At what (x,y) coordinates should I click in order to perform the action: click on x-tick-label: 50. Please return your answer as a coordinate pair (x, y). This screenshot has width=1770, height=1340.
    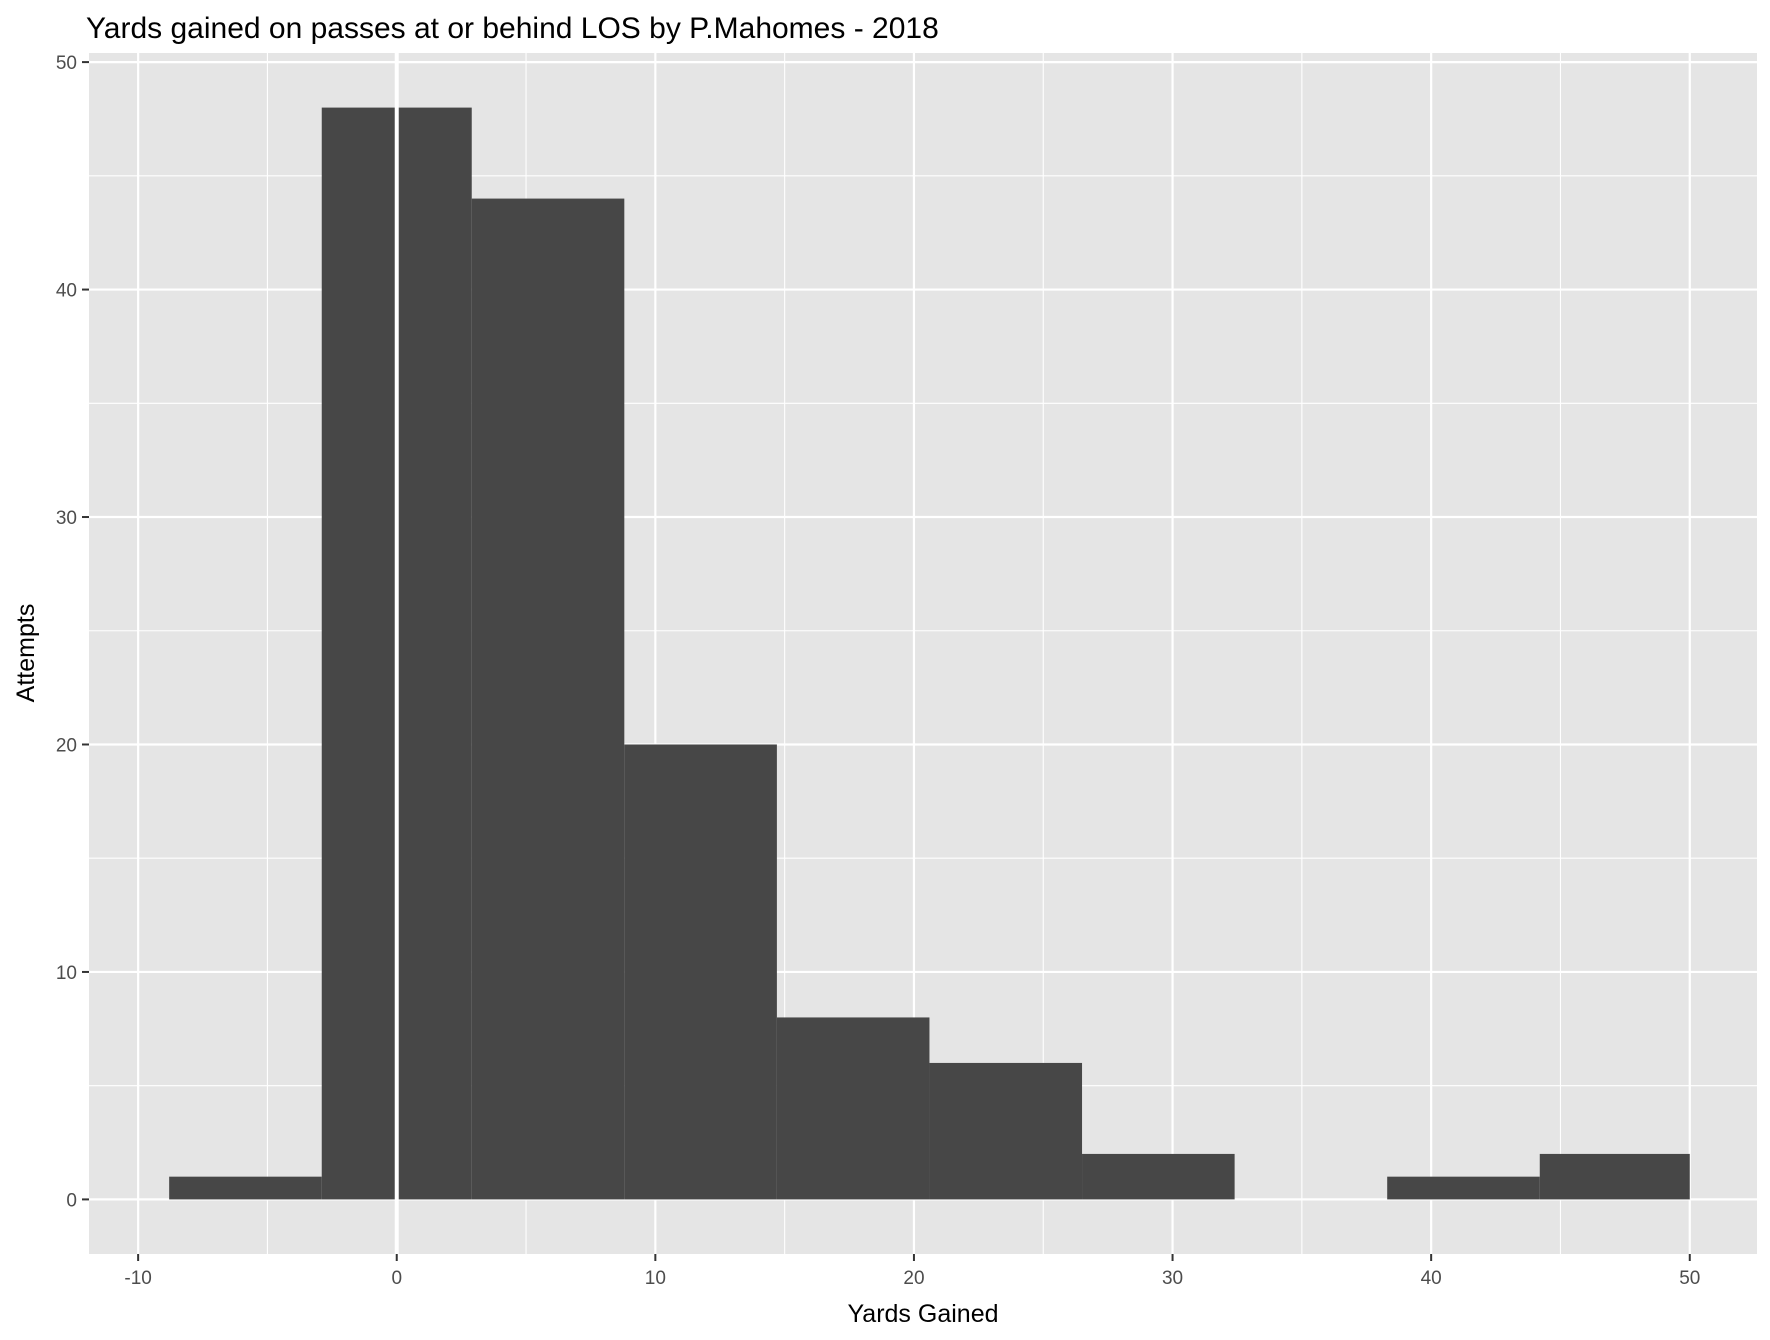
    Looking at the image, I should click on (1689, 1278).